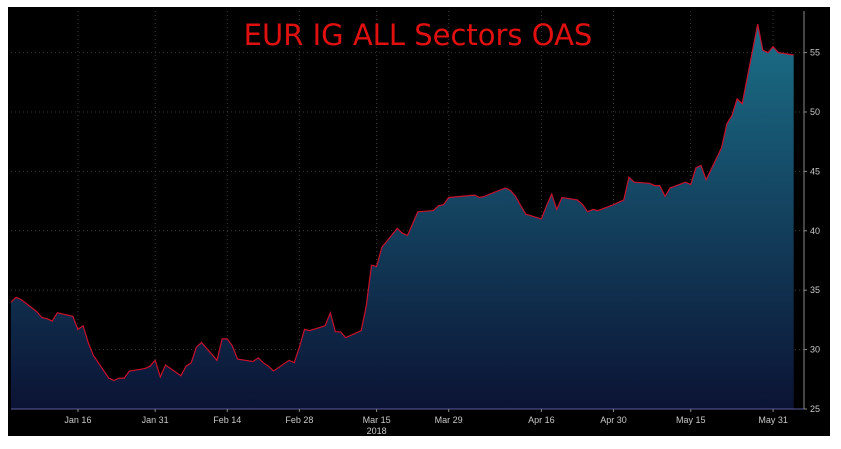 The image size is (841, 449). I want to click on y-tick-label: 40, so click(815, 231).